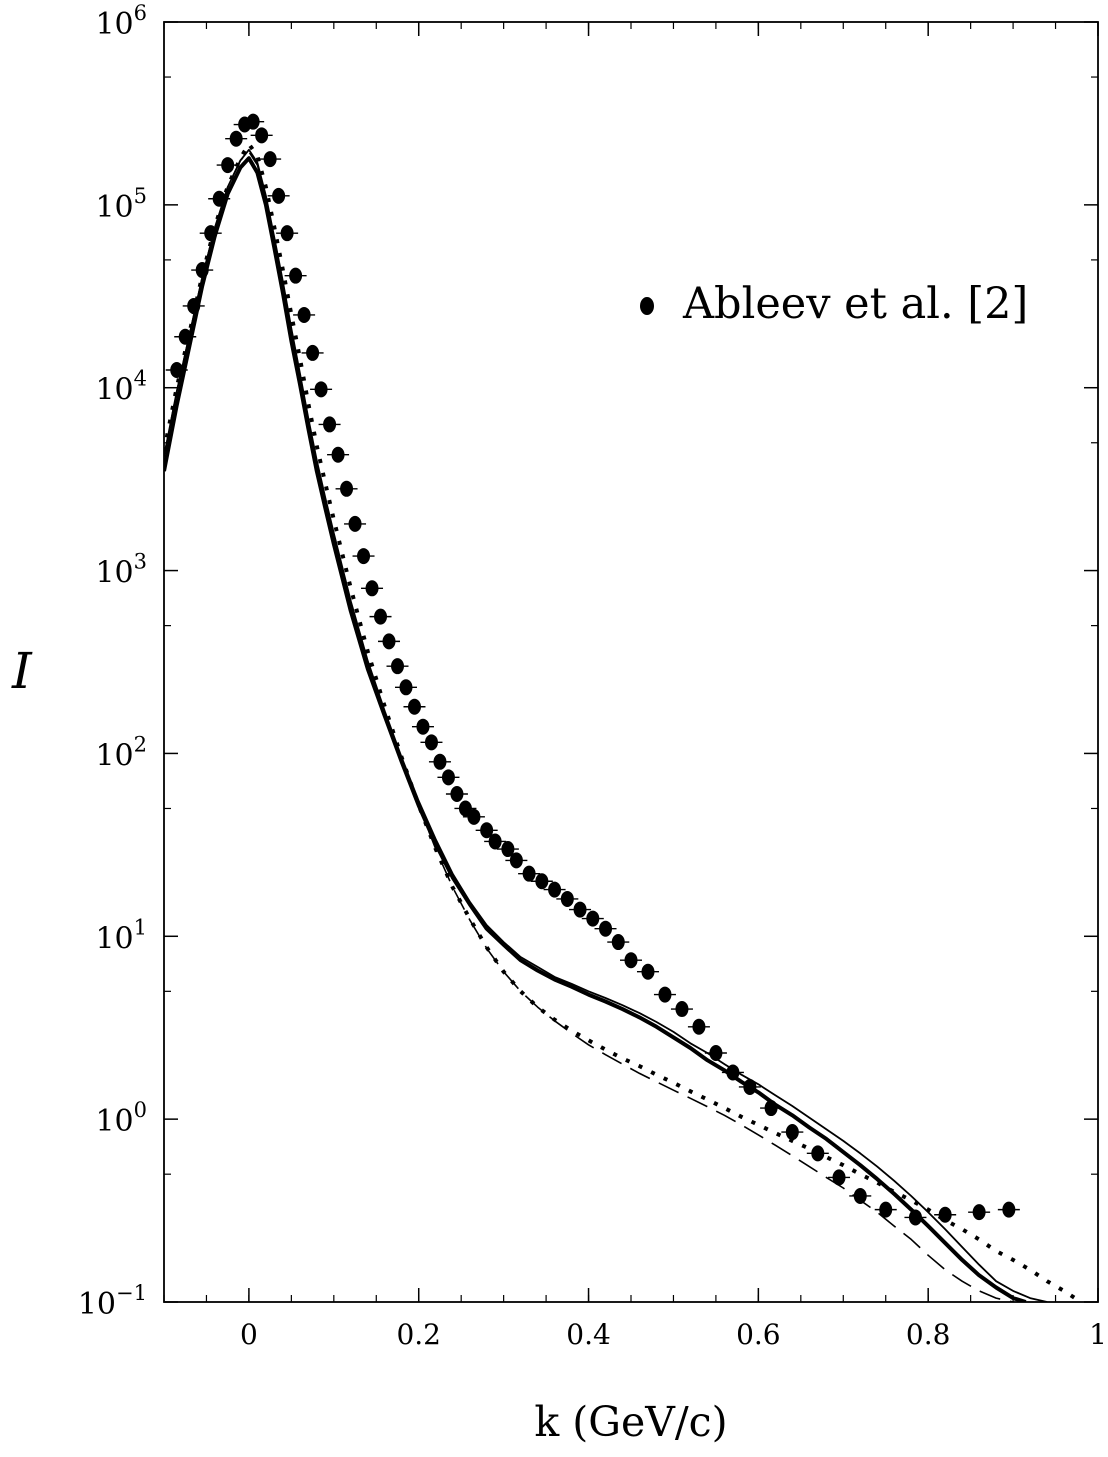 This screenshot has height=1457, width=1108. I want to click on y-tick-label: 10⁶, so click(121, 21).